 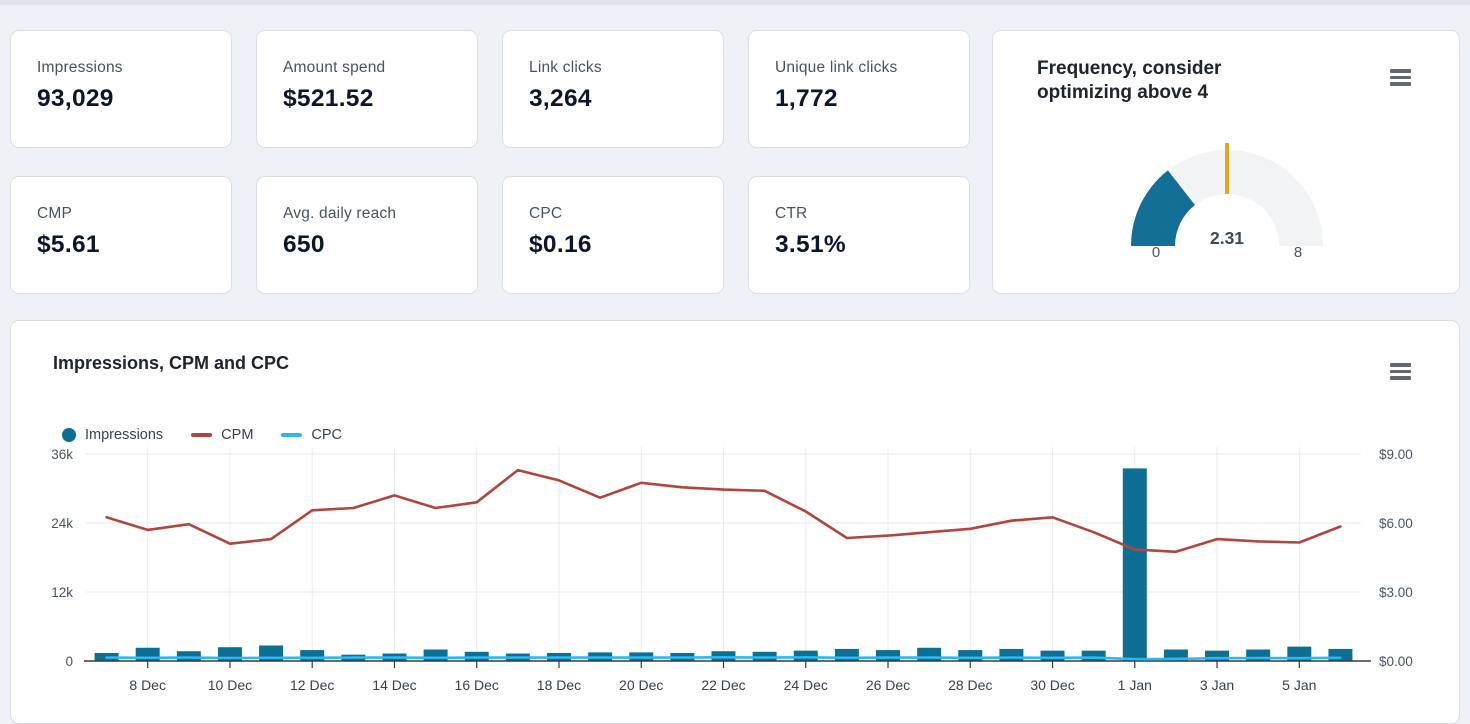 I want to click on x-axis-label: 3 Jan, so click(x=1217, y=685).